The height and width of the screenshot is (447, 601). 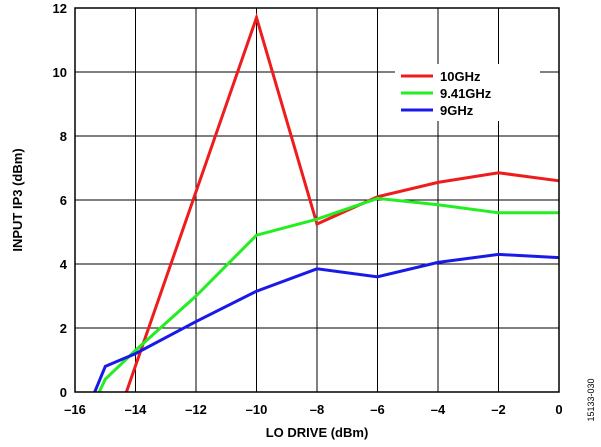 What do you see at coordinates (63, 392) in the screenshot?
I see `y-tick-label: 0` at bounding box center [63, 392].